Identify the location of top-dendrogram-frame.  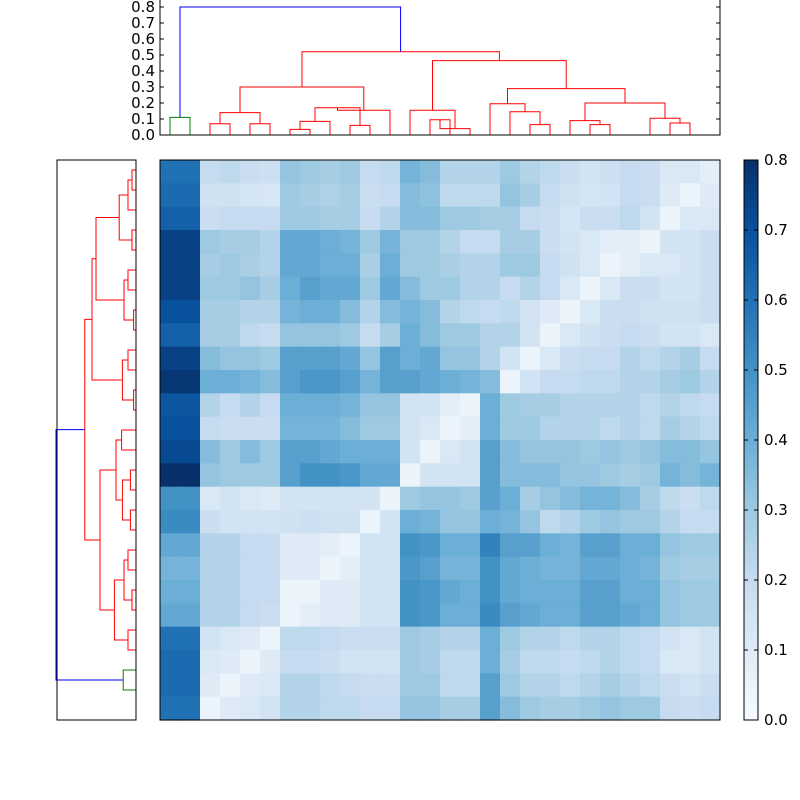
(440, 68).